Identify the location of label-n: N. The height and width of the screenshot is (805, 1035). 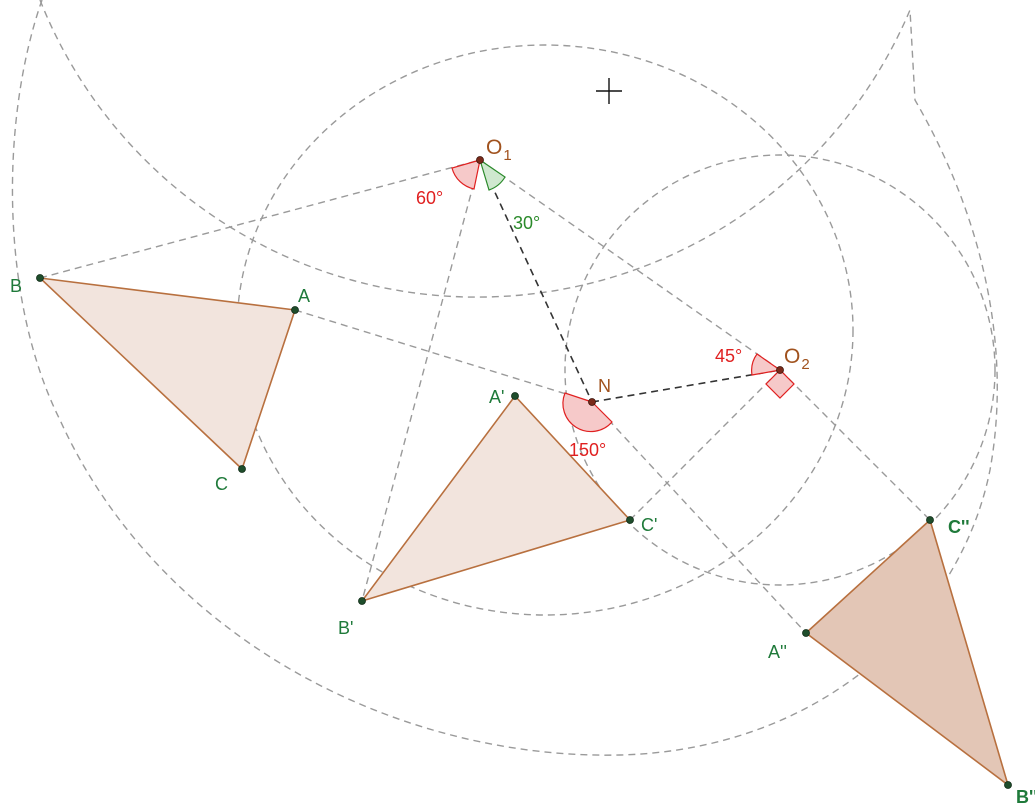
(604, 386).